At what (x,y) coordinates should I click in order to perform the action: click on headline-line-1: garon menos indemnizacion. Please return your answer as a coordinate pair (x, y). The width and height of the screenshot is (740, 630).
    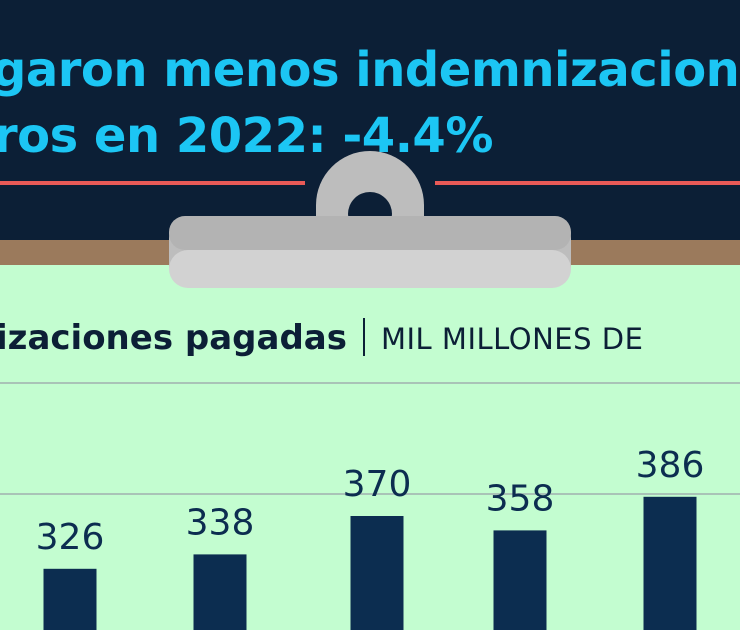
    Looking at the image, I should click on (370, 70).